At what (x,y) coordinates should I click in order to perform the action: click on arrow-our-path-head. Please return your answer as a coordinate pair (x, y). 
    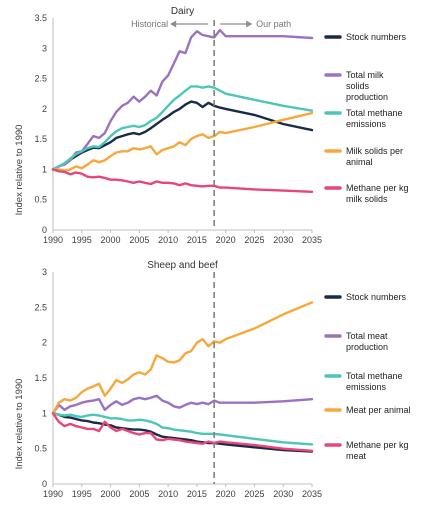
    Looking at the image, I should click on (249, 24).